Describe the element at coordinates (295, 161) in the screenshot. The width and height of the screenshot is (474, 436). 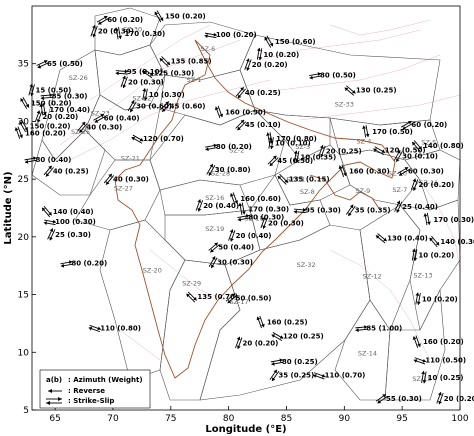
I see `vector-label: 45 (0.50)` at that location.